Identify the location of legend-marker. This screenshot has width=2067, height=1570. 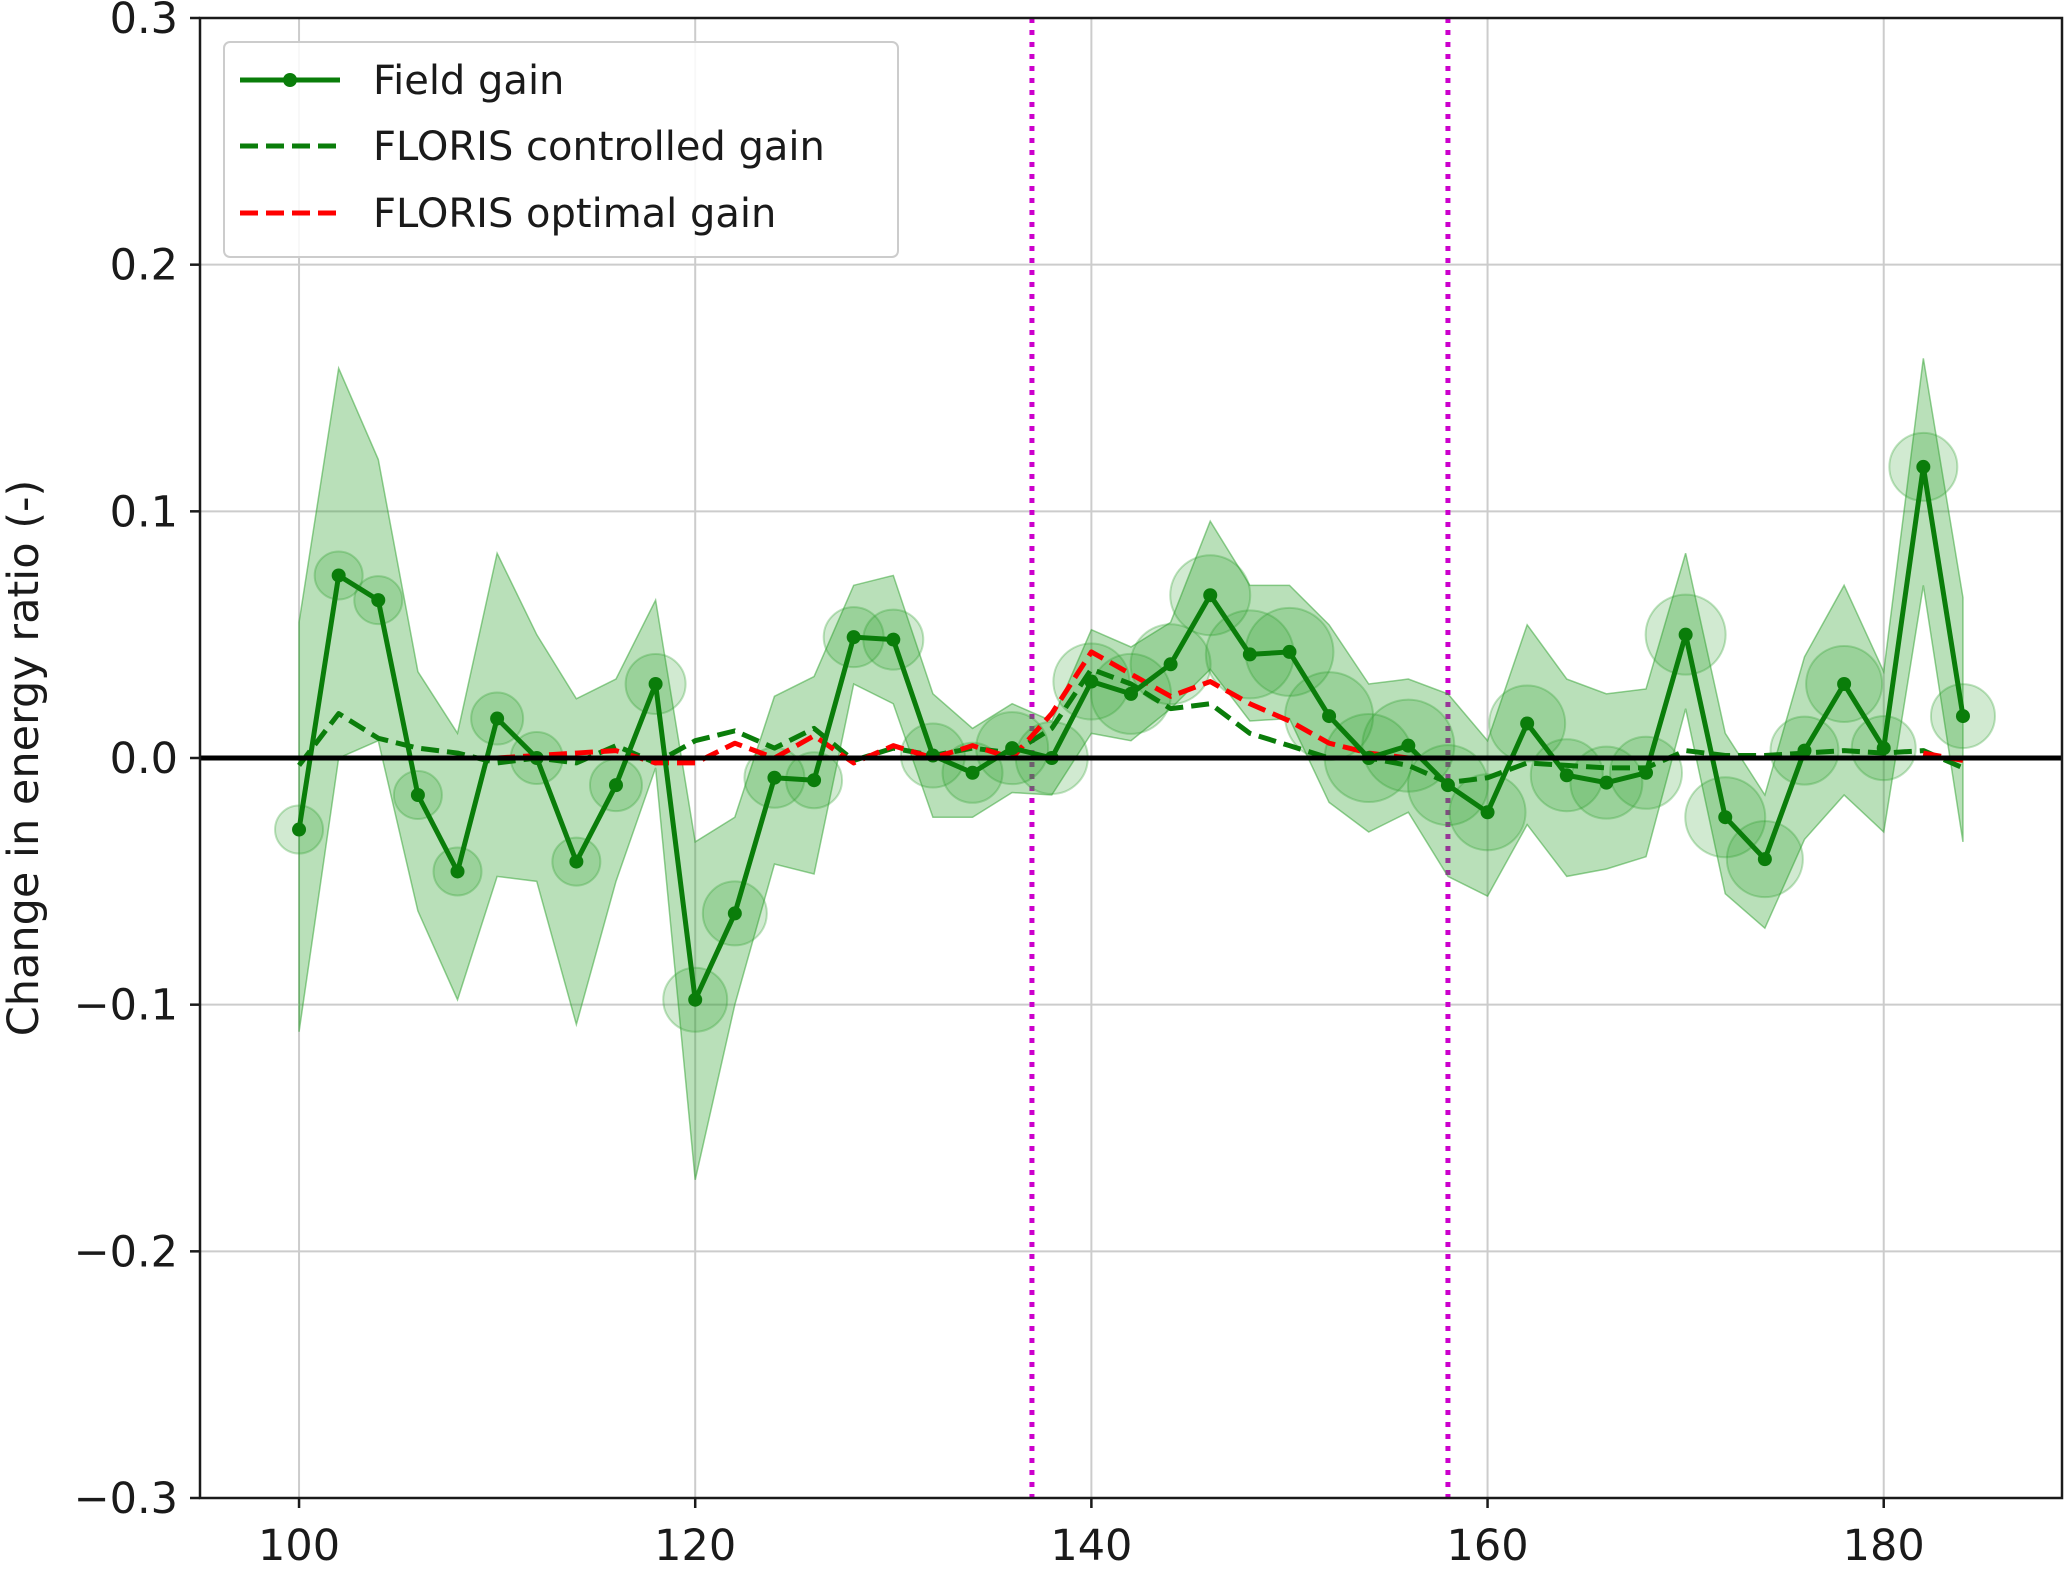
(290, 80).